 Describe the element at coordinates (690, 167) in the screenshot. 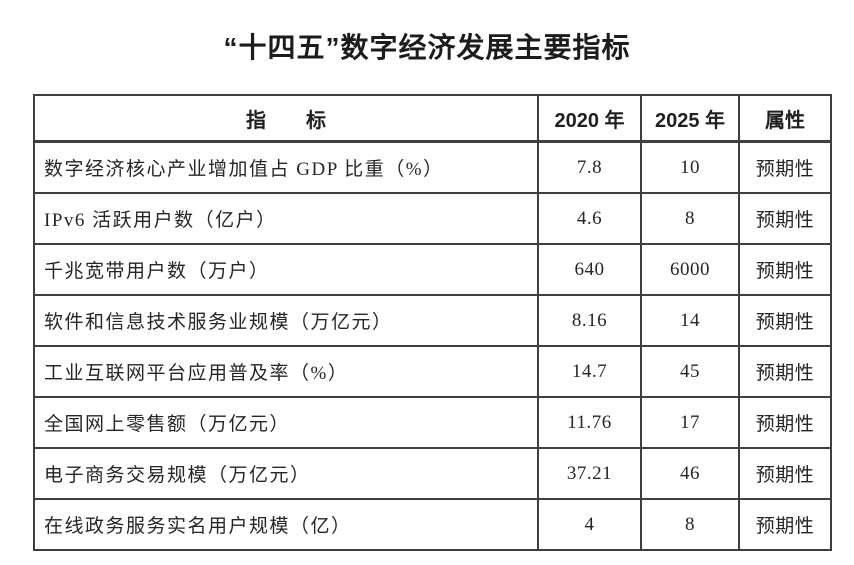

I see `cell-value-2025: 10` at that location.